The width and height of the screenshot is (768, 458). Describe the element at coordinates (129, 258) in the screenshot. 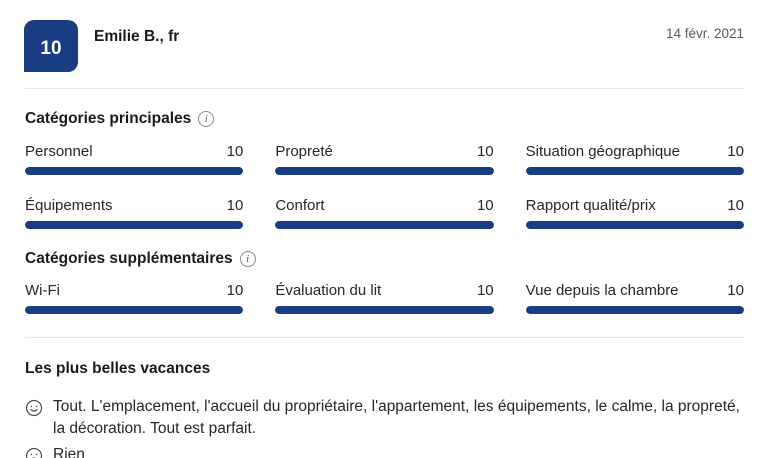

I see `section-title-text: Catégories supplémentaires` at that location.